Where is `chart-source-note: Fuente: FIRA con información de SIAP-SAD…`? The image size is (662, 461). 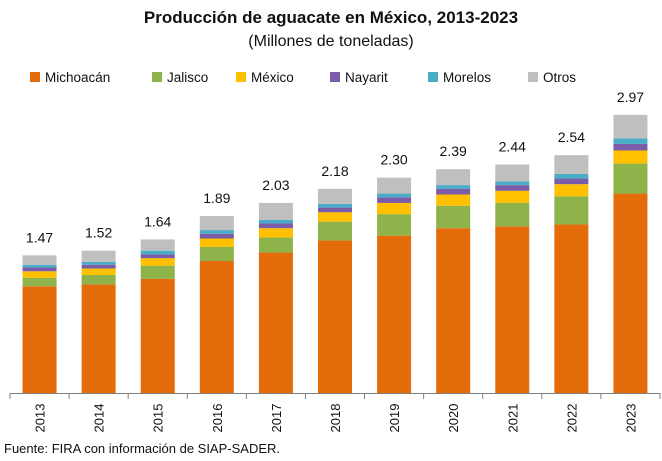
chart-source-note: Fuente: FIRA con información de SIAP-SAD… is located at coordinates (142, 448).